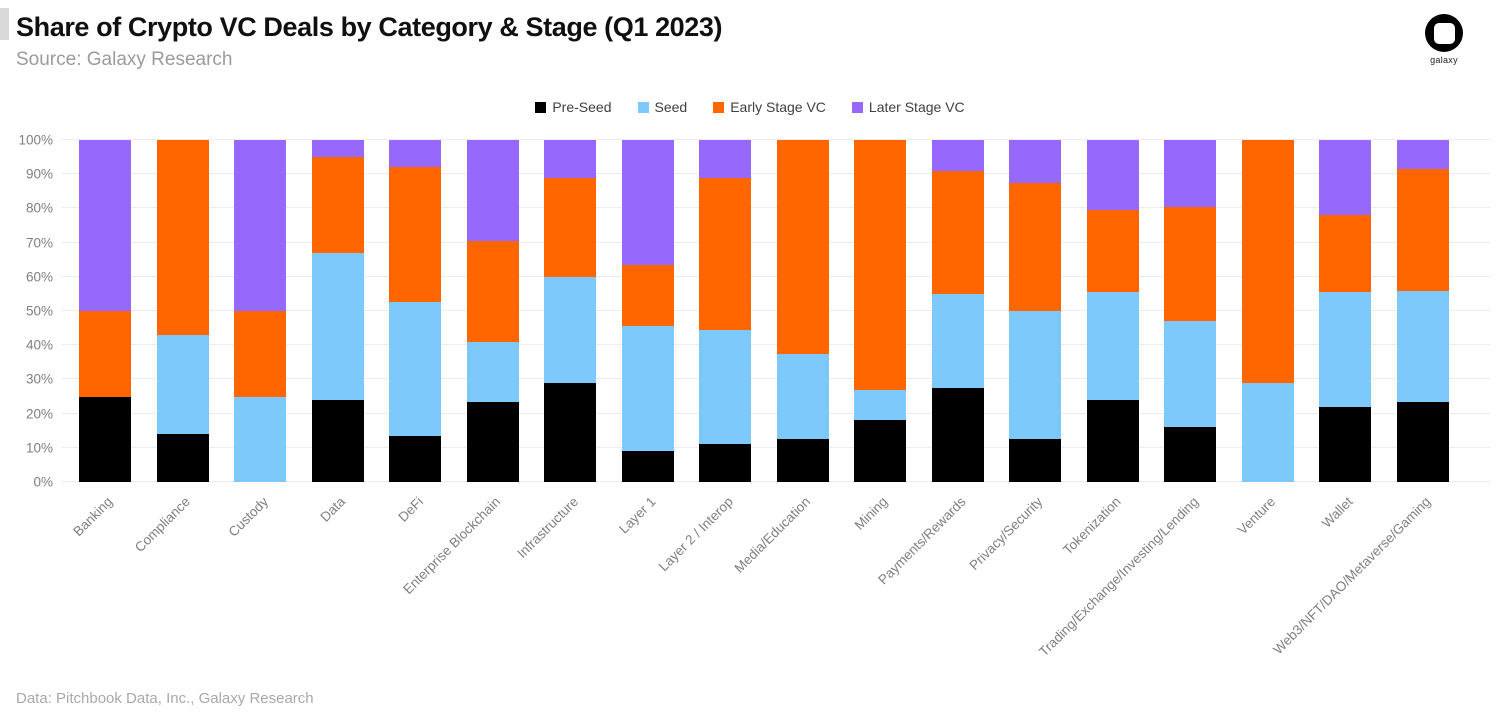  What do you see at coordinates (39, 311) in the screenshot?
I see `y-axis-tick-label: 50%` at bounding box center [39, 311].